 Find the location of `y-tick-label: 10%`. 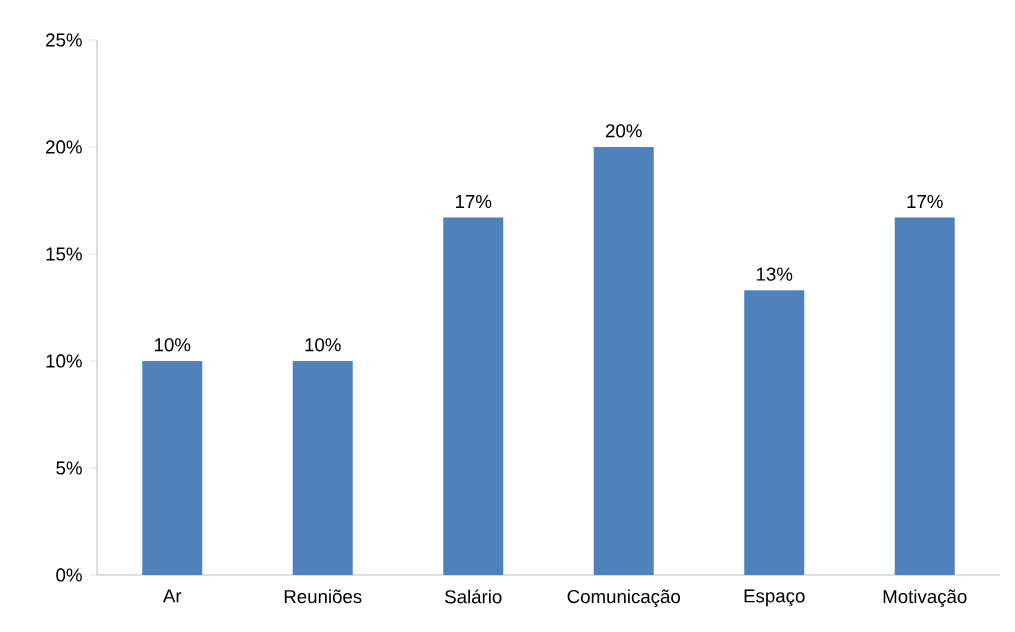

y-tick-label: 10% is located at coordinates (64, 361).